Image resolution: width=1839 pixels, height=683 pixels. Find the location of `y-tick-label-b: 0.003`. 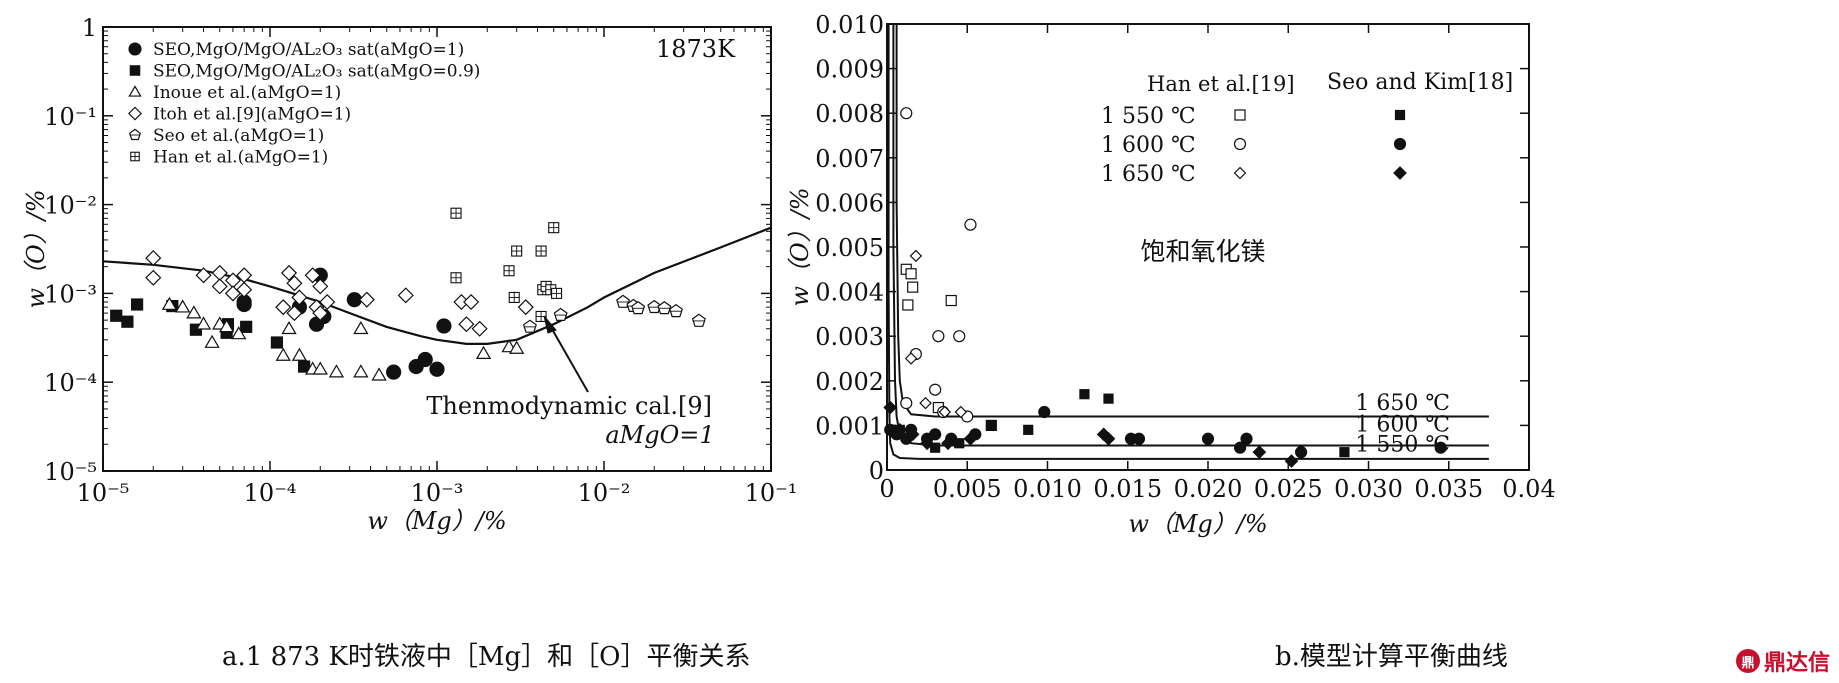

y-tick-label-b: 0.003 is located at coordinates (849, 337).